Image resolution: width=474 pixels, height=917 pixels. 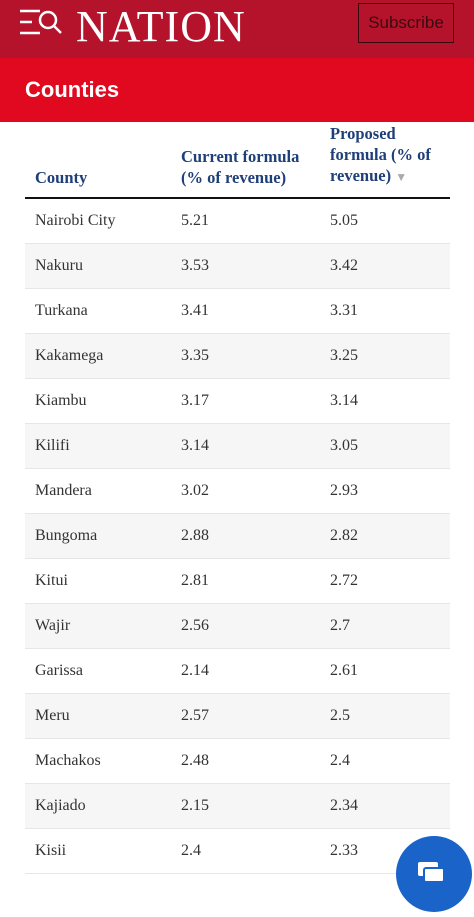 I want to click on chat-button, so click(x=434, y=874).